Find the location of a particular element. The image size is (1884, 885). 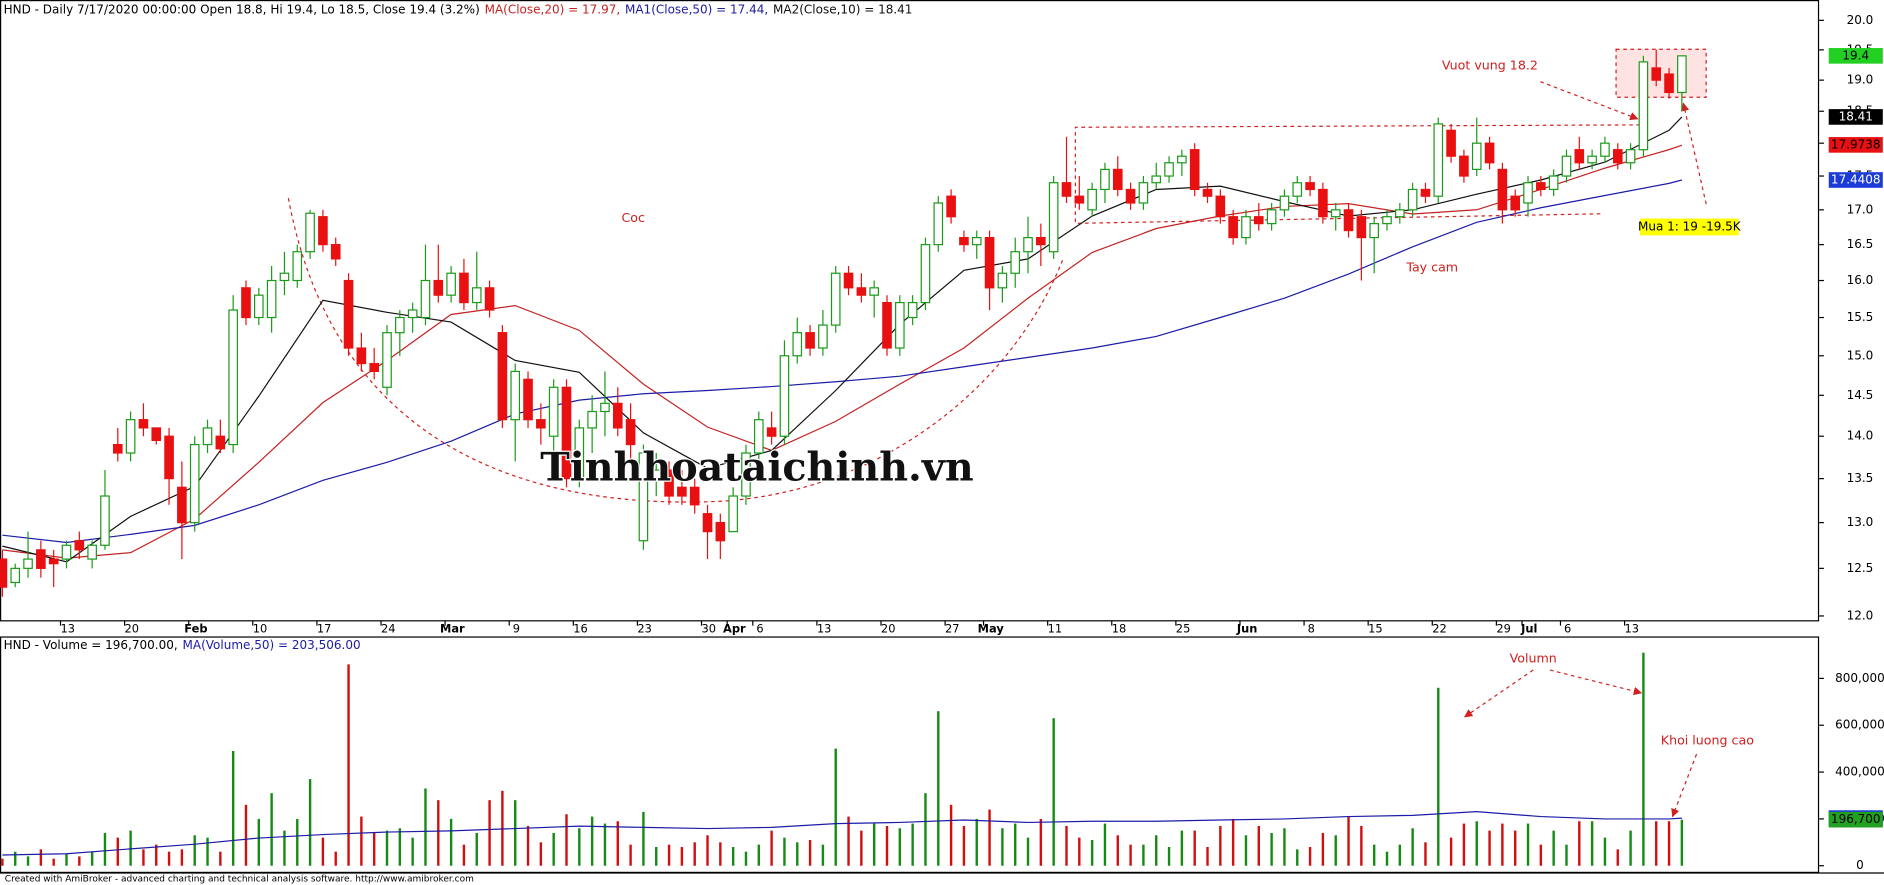

x-tick-label: 13 is located at coordinates (67, 629).